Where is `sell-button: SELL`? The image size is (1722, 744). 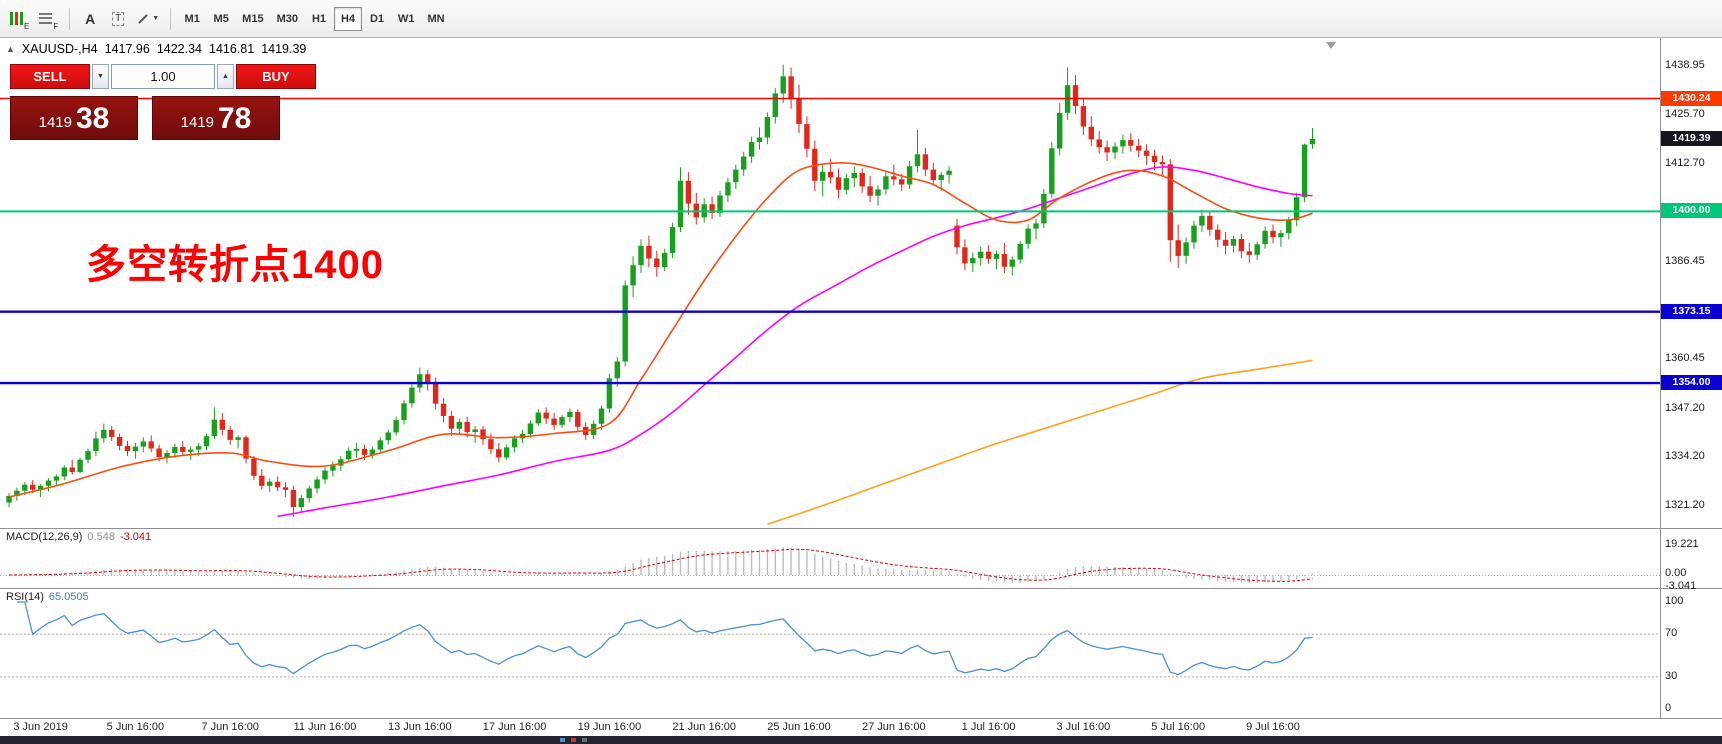 sell-button: SELL is located at coordinates (50, 76).